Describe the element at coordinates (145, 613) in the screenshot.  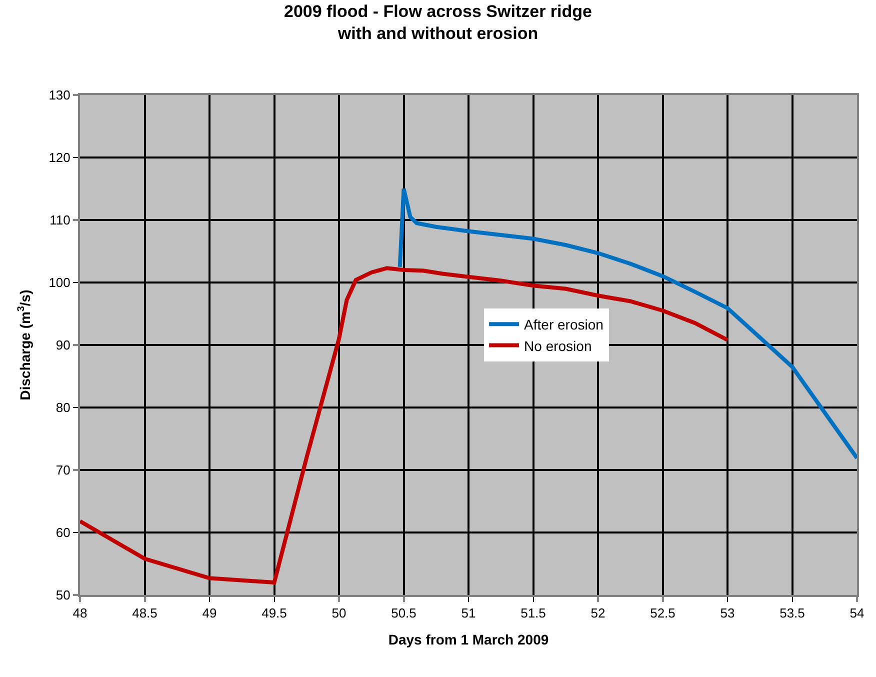
I see `x-tick-label: 48.5` at that location.